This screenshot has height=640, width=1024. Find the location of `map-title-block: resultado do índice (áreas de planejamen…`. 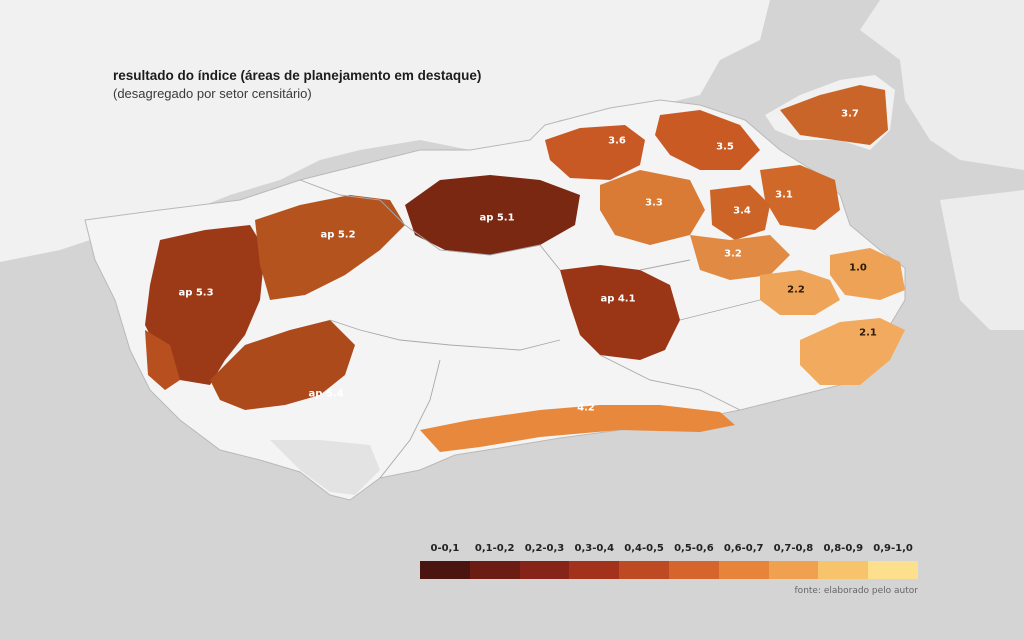

map-title-block: resultado do índice (áreas de planejamen… is located at coordinates (297, 84).